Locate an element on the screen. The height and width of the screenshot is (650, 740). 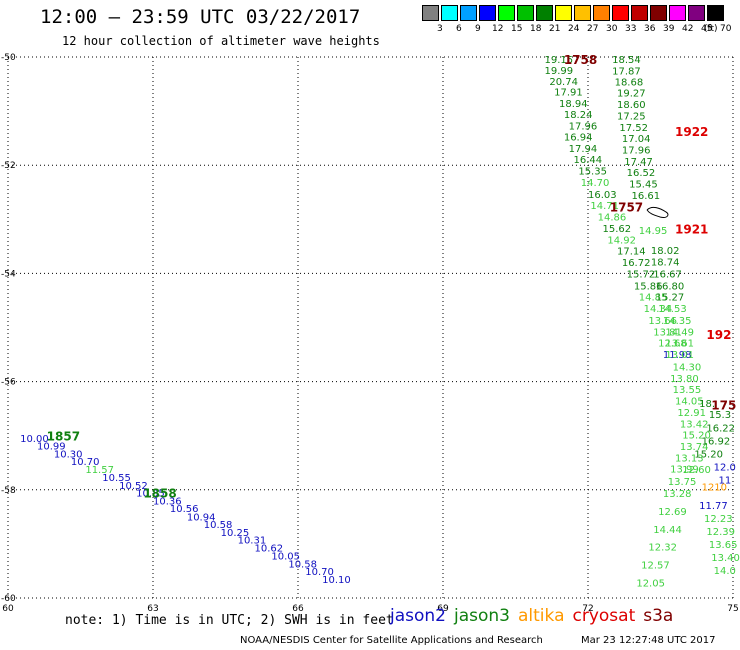
pass-time-label: 1858 is located at coordinates (159, 494).